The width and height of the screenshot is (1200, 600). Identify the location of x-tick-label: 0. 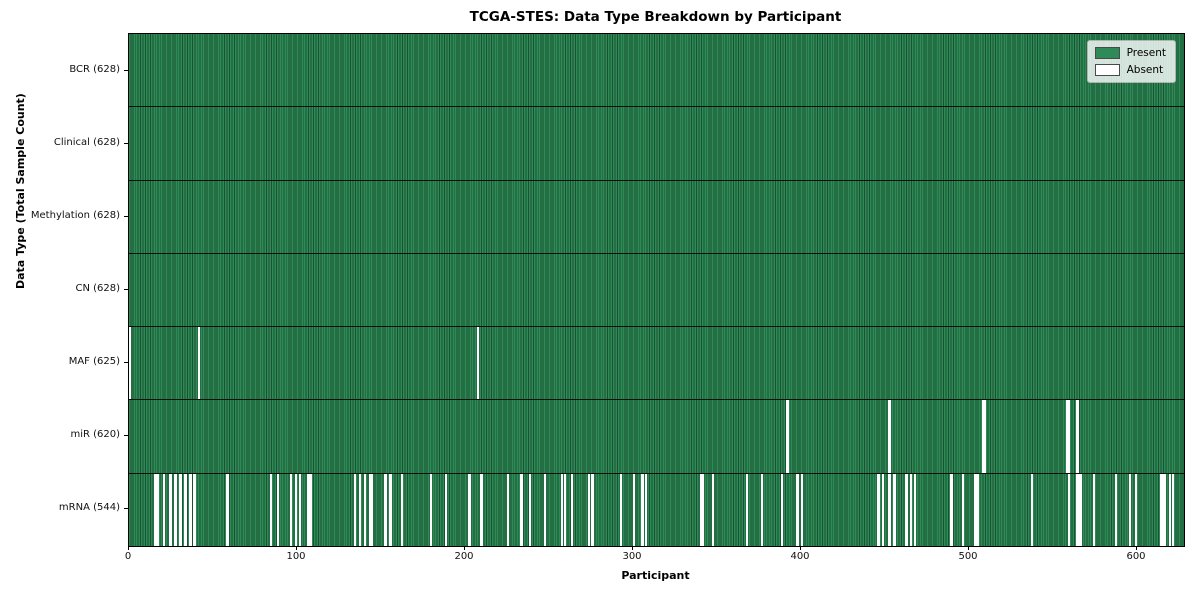
(128, 556).